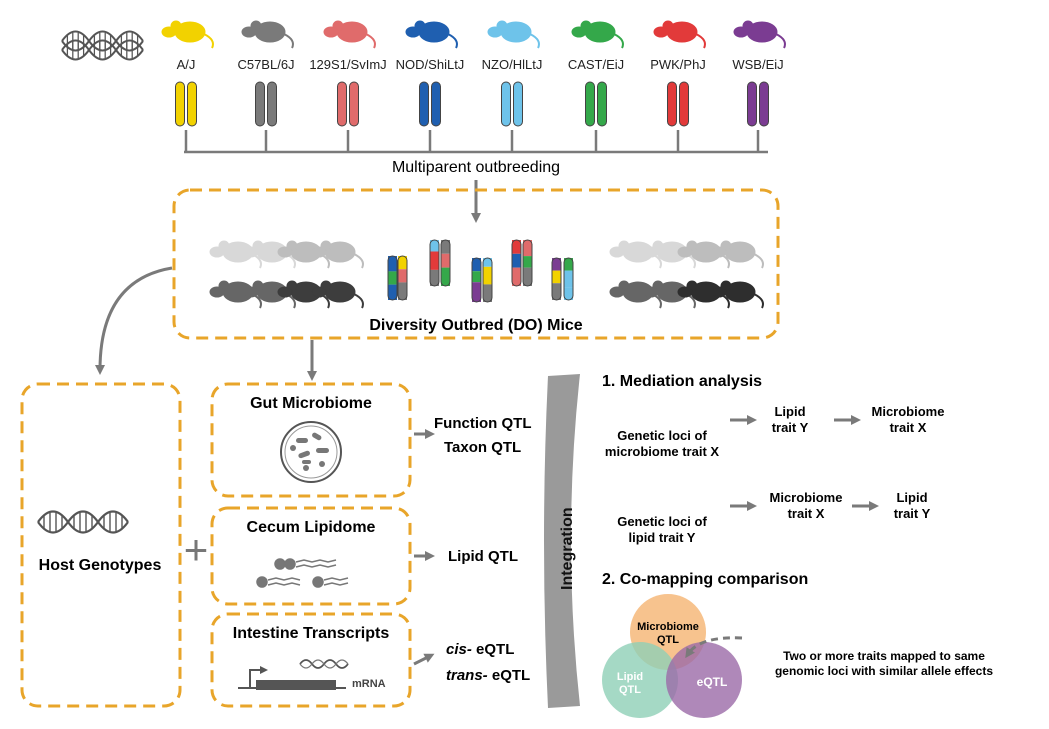 This screenshot has height=729, width=1049. What do you see at coordinates (884, 671) in the screenshot?
I see `comapping-note-line2: genomic loci with similar allele effects` at bounding box center [884, 671].